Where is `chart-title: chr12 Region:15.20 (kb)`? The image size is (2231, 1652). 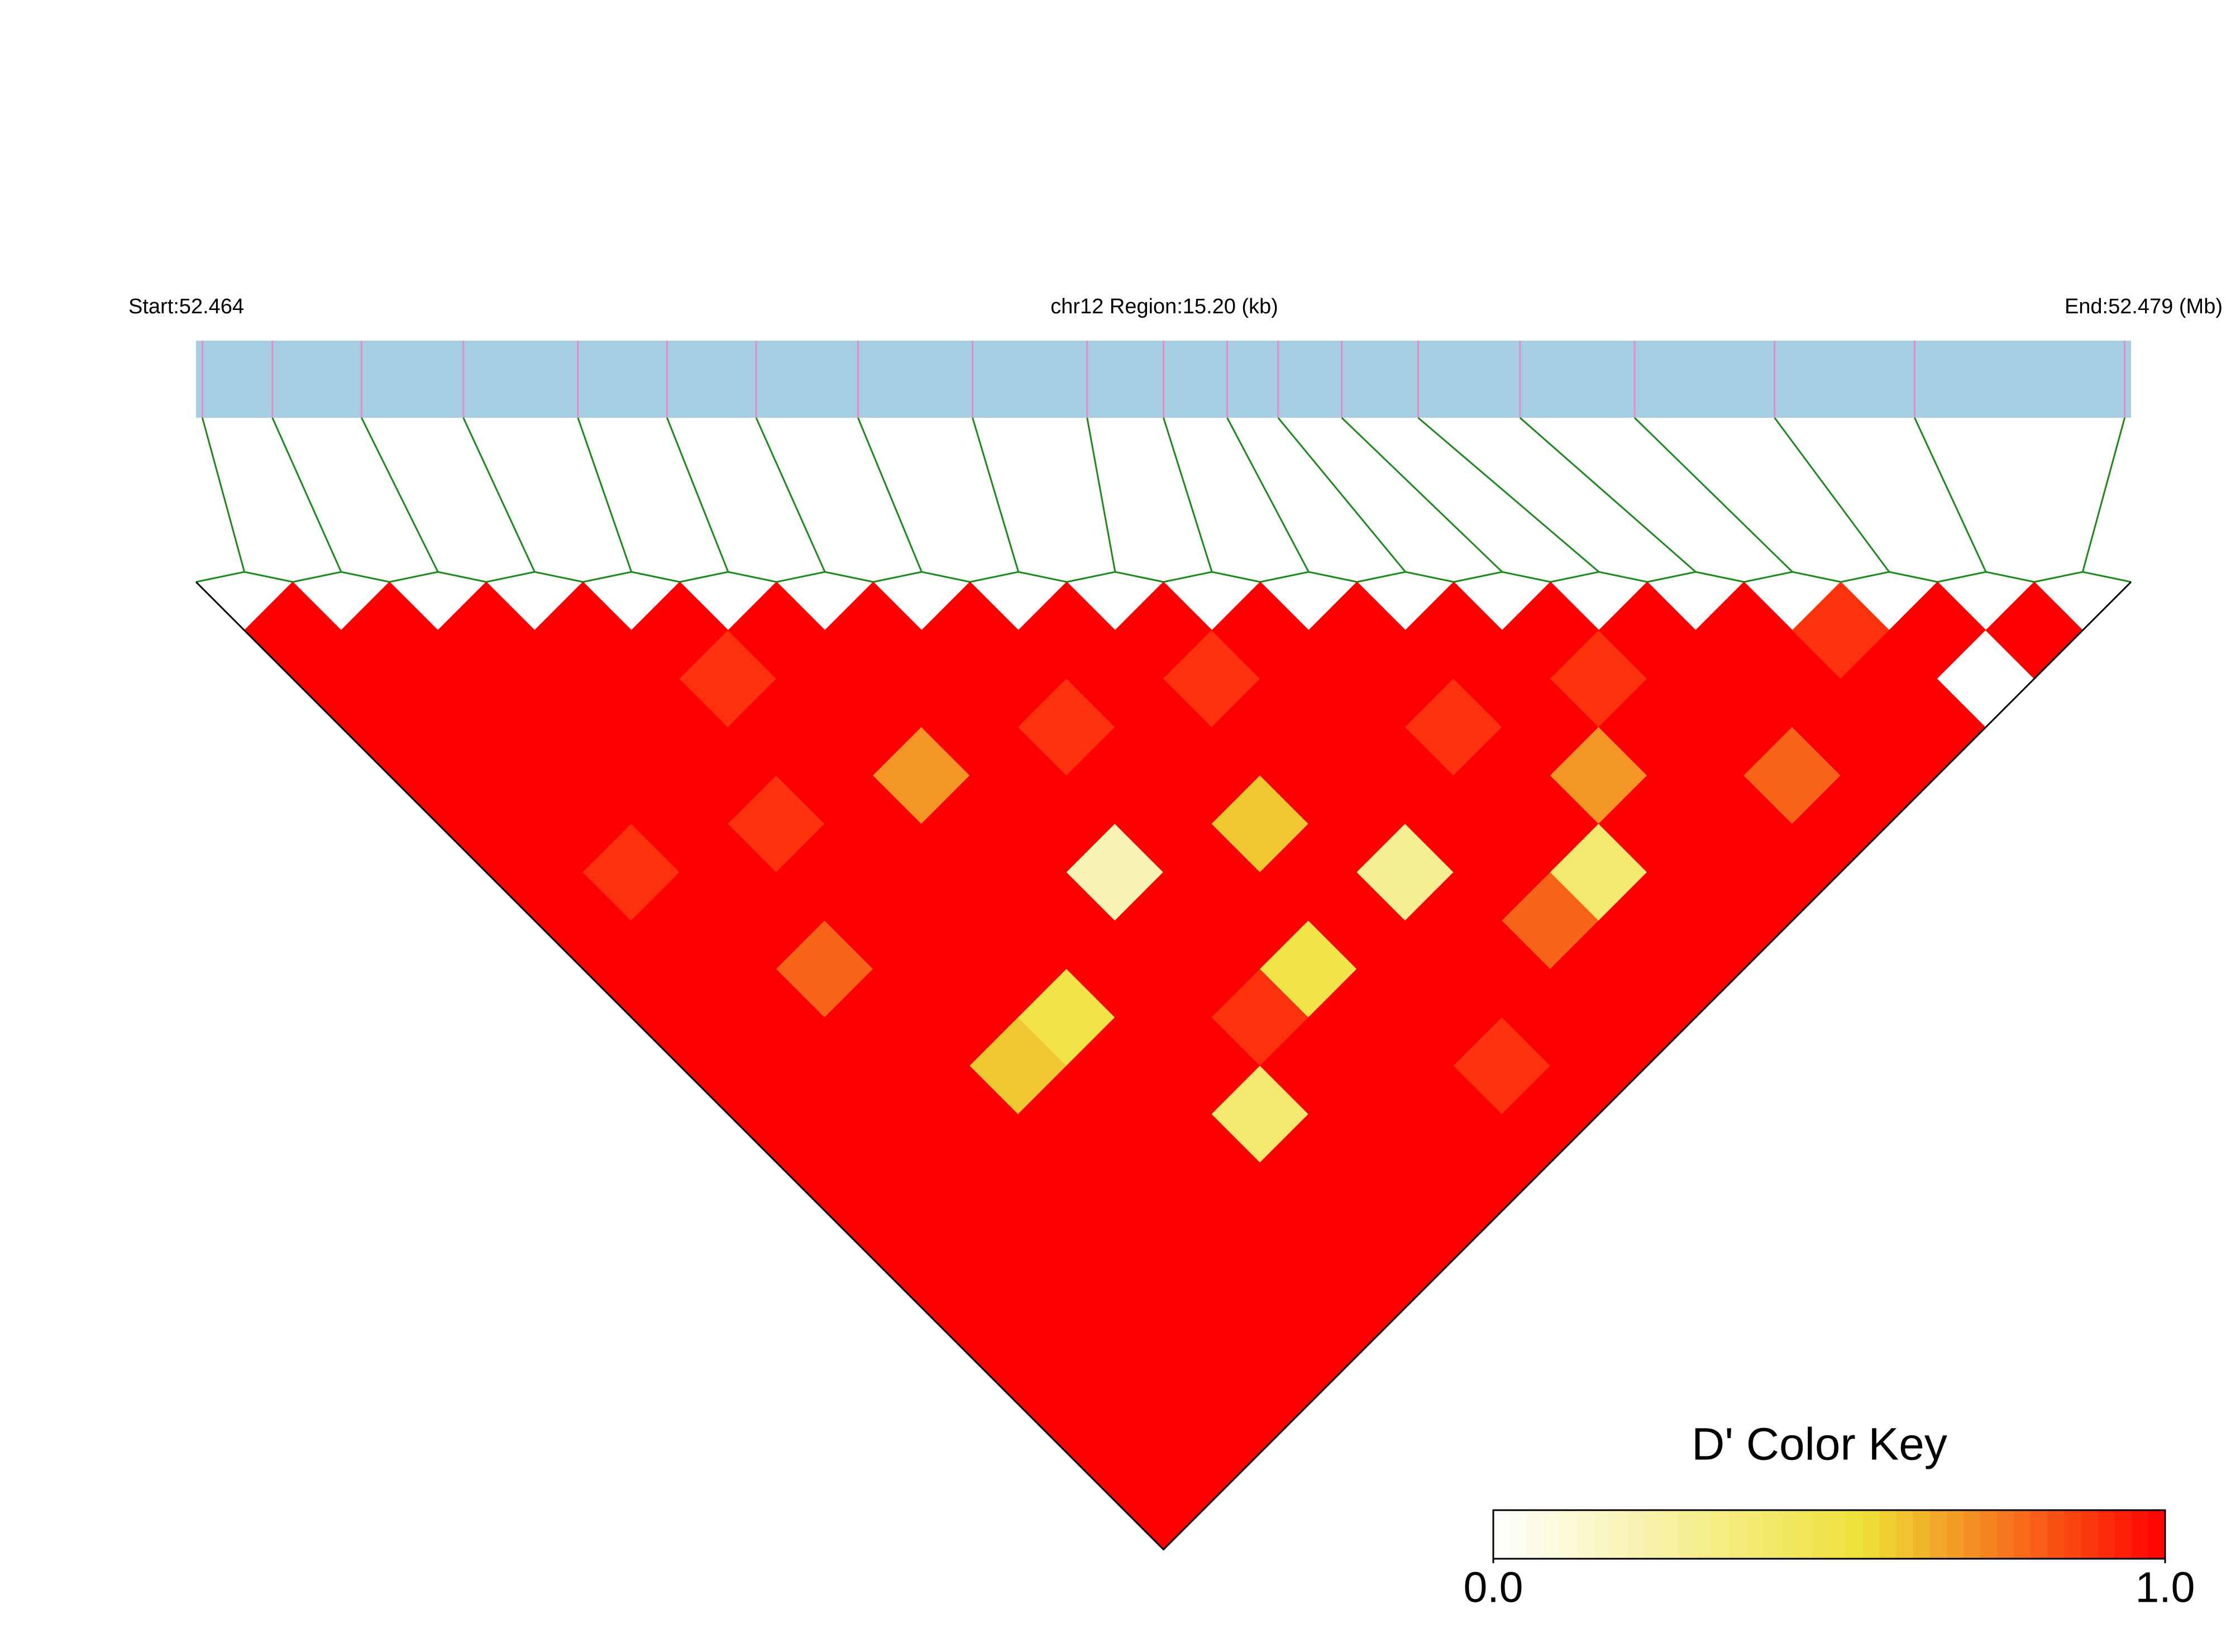
chart-title: chr12 Region:15.20 (kb) is located at coordinates (1164, 306).